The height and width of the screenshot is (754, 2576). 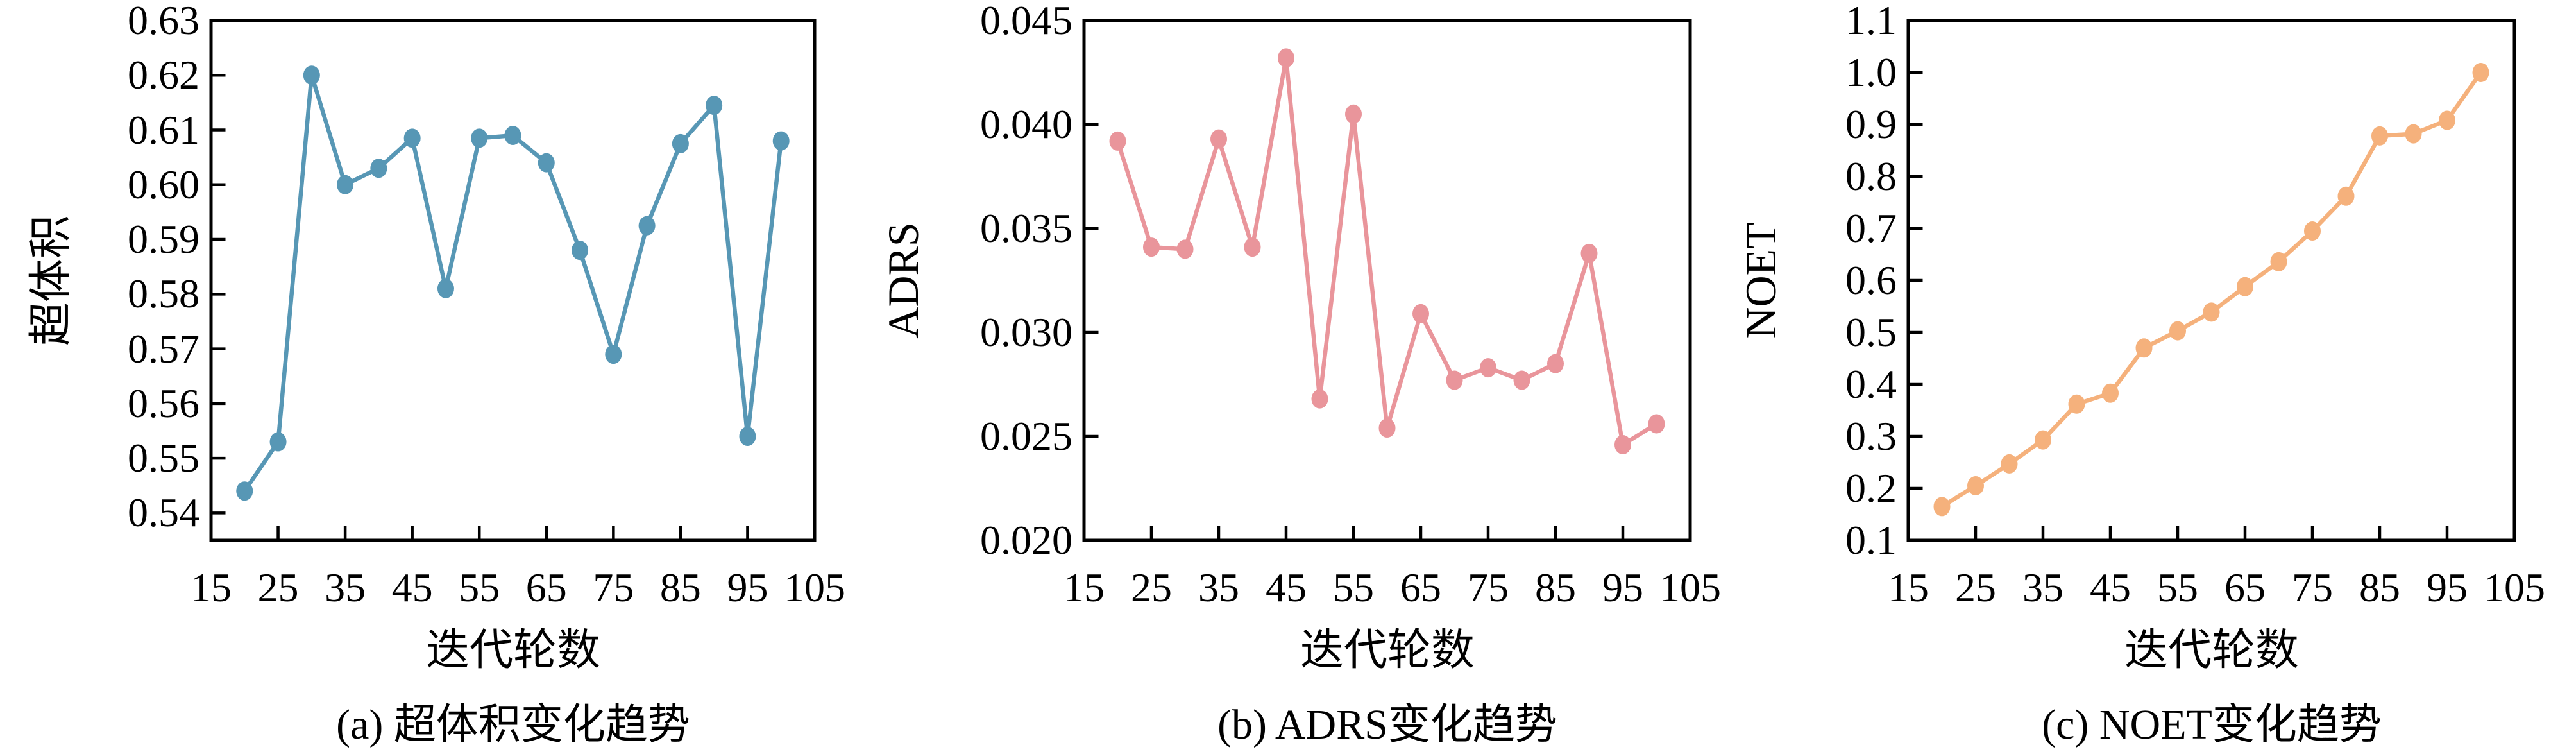 What do you see at coordinates (1026, 332) in the screenshot?
I see `y-tick-label: 0.030` at bounding box center [1026, 332].